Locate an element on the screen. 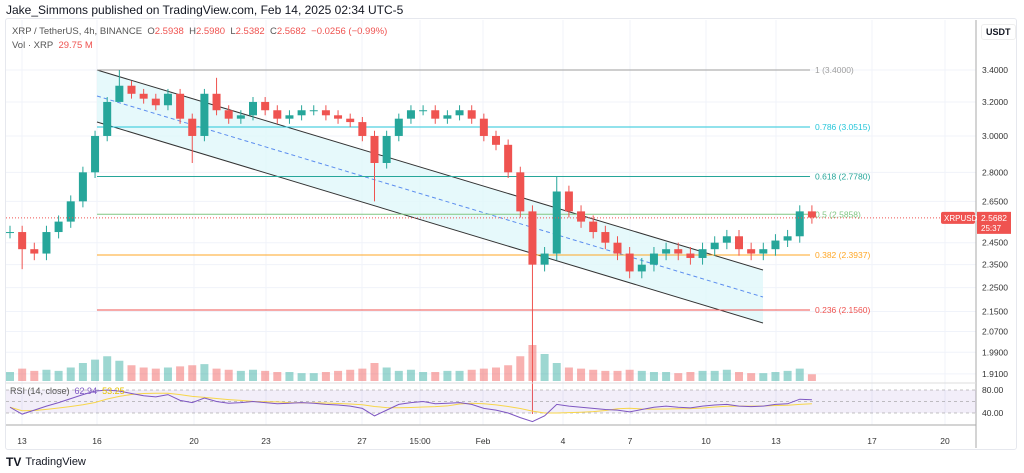 This screenshot has height=473, width=1024. price-tag-countdown: 25:37 is located at coordinates (991, 228).